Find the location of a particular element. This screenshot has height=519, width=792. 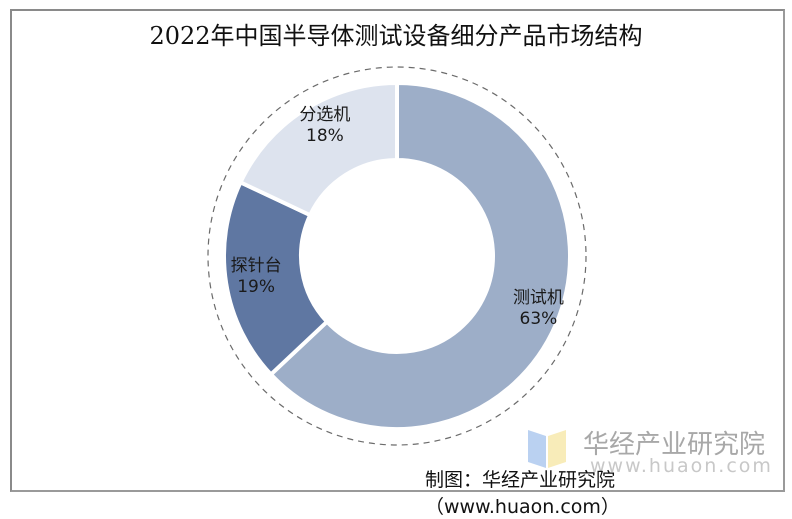

segment-name: 分选机 is located at coordinates (325, 115).